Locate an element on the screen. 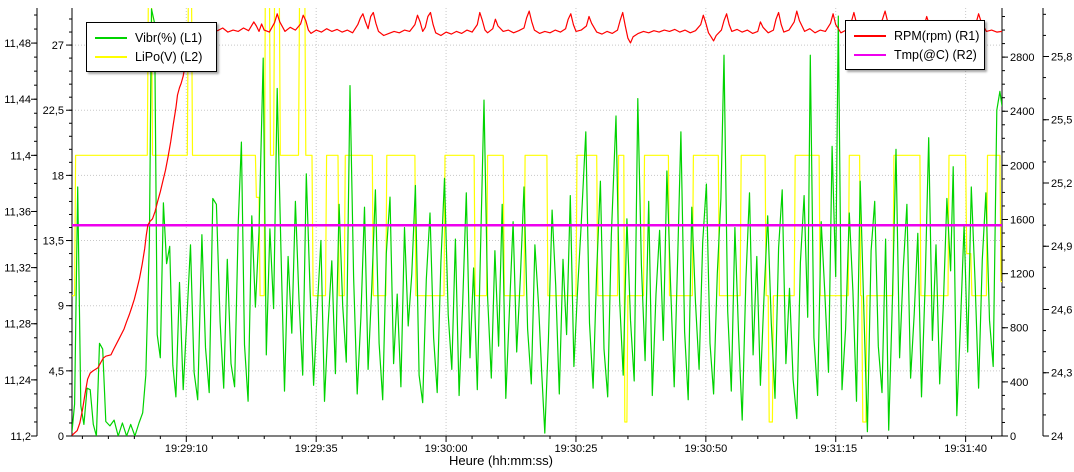  svg-text: 9 is located at coordinates (61, 307).